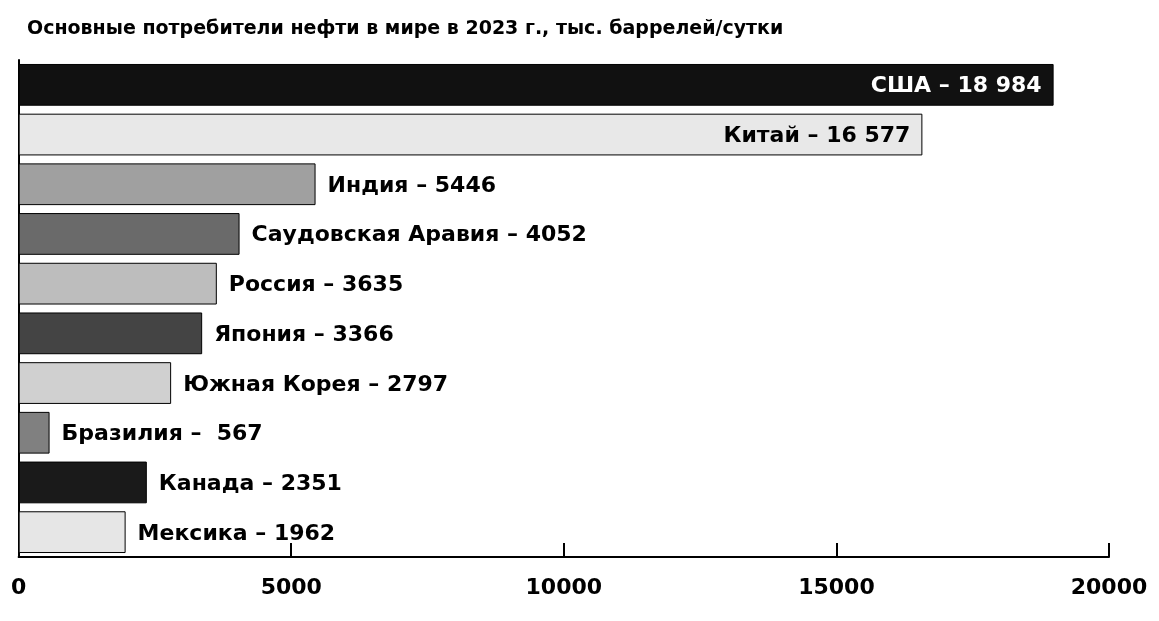 The height and width of the screenshot is (621, 1159). What do you see at coordinates (316, 284) in the screenshot?
I see `category-label: Россия – 3635` at bounding box center [316, 284].